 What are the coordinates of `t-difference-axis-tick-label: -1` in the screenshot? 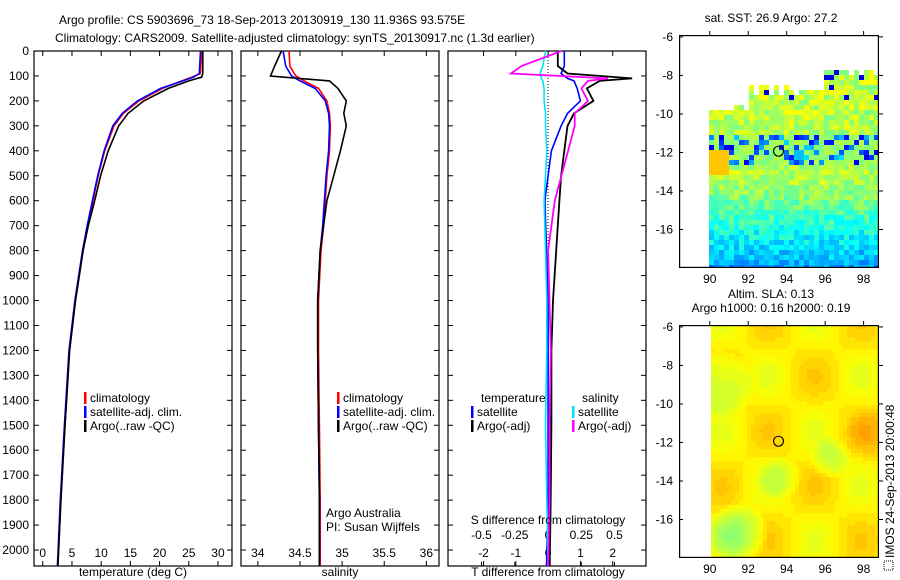 It's located at (515, 553).